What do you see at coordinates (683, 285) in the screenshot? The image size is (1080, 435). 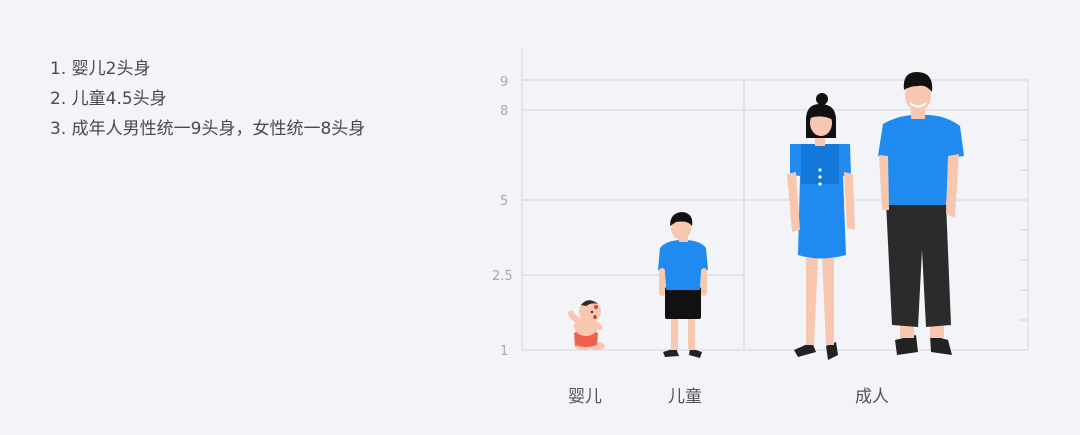 I see `child-illustration` at bounding box center [683, 285].